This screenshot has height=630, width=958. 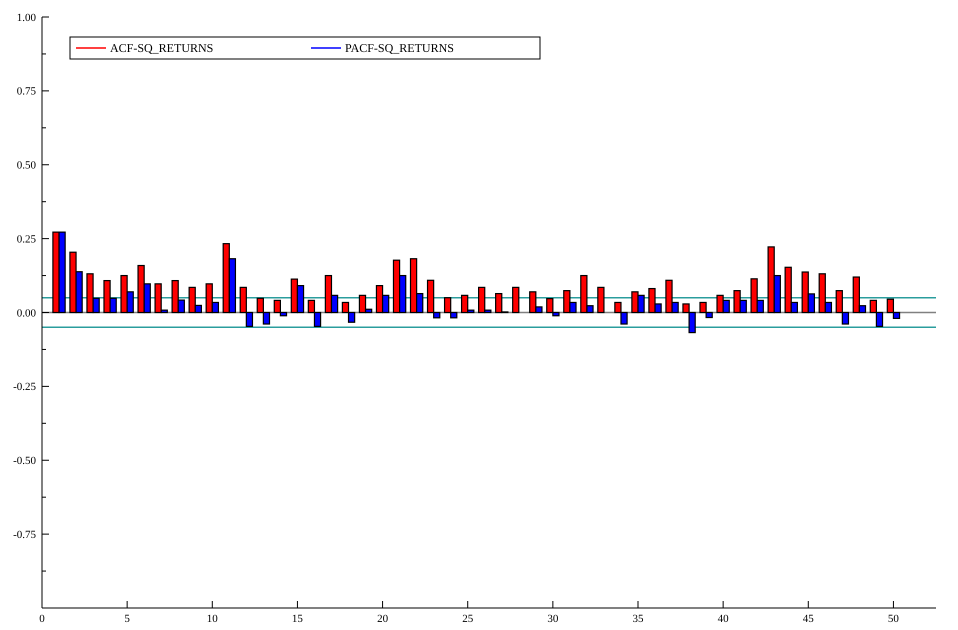 What do you see at coordinates (383, 619) in the screenshot?
I see `x-tick-label: 20` at bounding box center [383, 619].